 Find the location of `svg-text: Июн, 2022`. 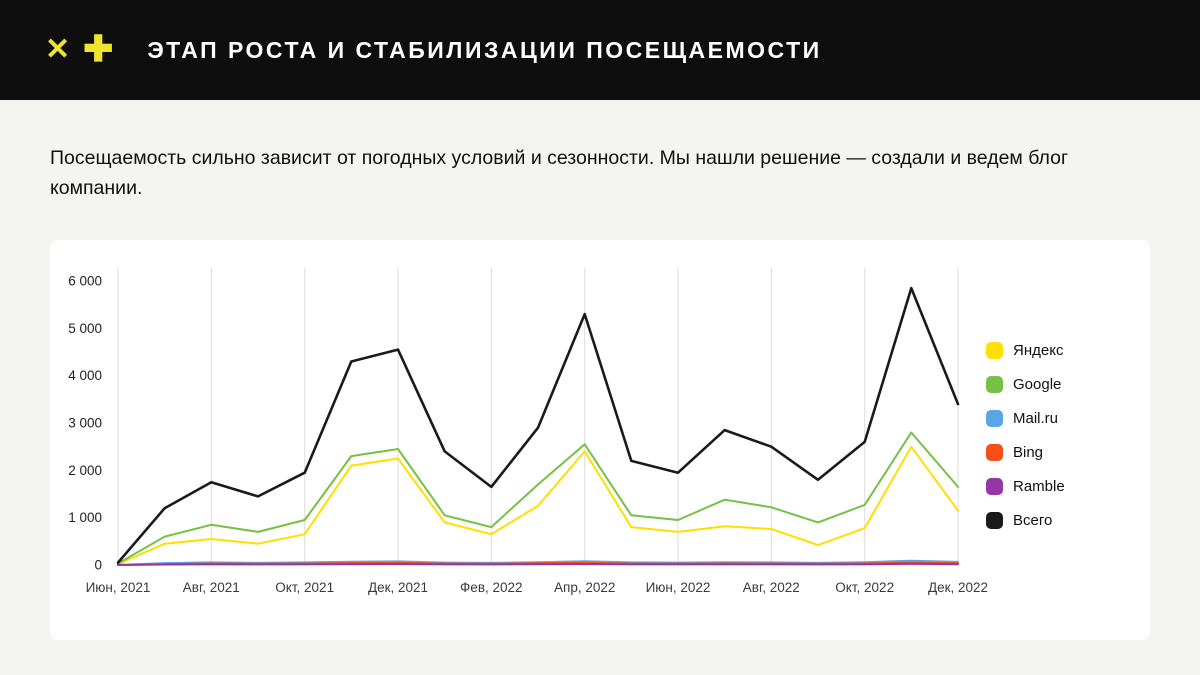

svg-text: Июн, 2022 is located at coordinates (678, 587).